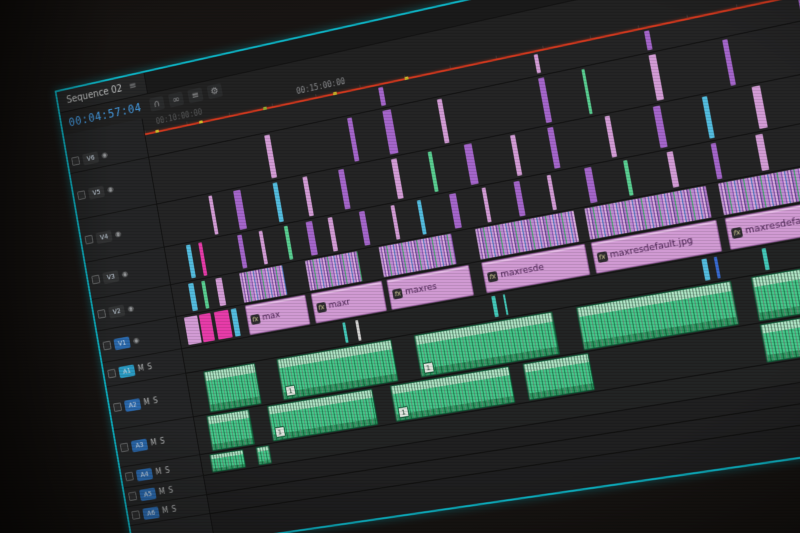 The height and width of the screenshot is (533, 800). What do you see at coordinates (90, 158) in the screenshot?
I see `track-target-button-V6: V6` at bounding box center [90, 158].